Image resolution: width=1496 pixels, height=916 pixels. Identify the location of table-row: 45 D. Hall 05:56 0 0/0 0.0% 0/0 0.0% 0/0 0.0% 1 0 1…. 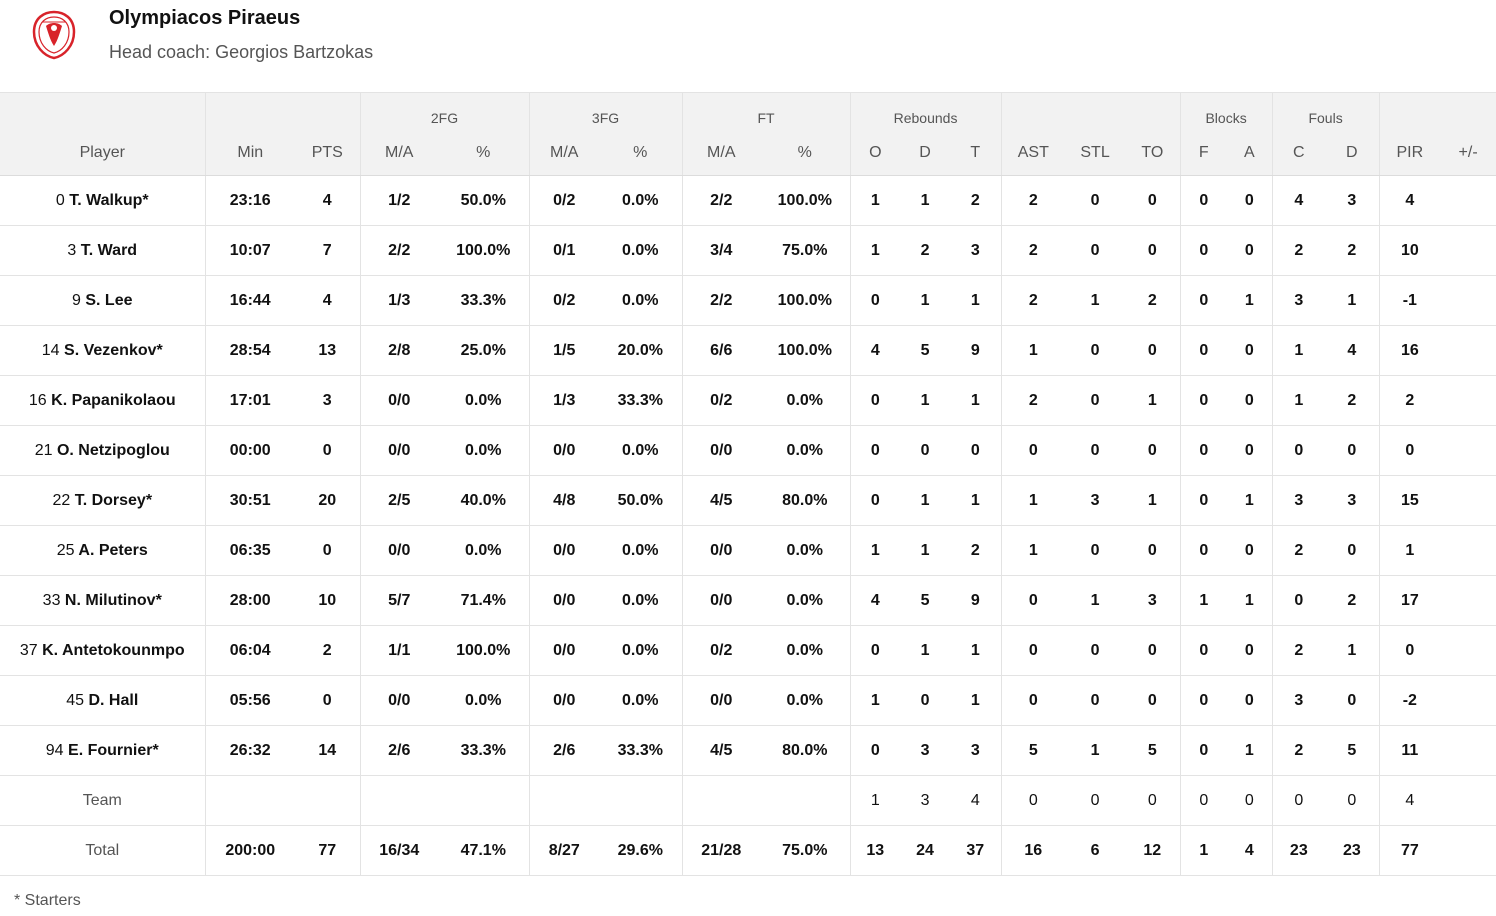
(748, 700).